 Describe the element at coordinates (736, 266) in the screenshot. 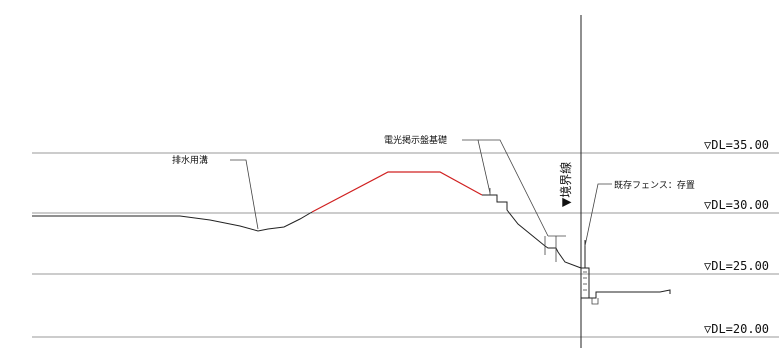

I see `level-label-25: ▽DL=25.00` at that location.